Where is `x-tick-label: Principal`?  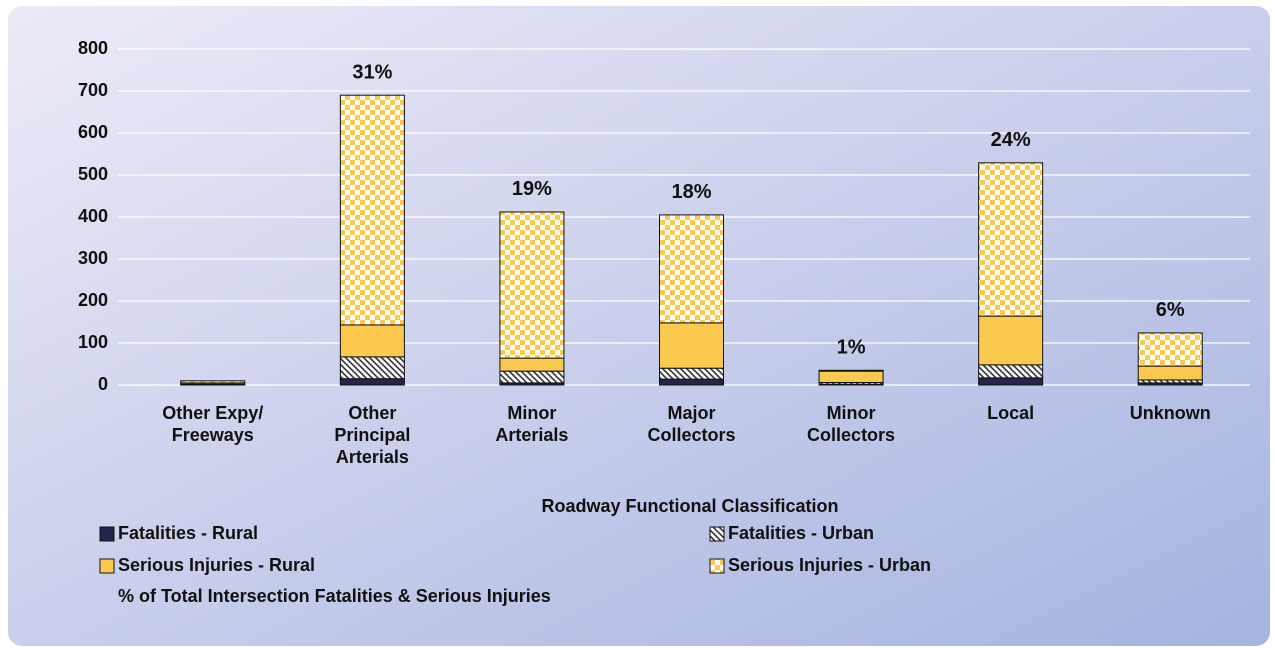
x-tick-label: Principal is located at coordinates (372, 435).